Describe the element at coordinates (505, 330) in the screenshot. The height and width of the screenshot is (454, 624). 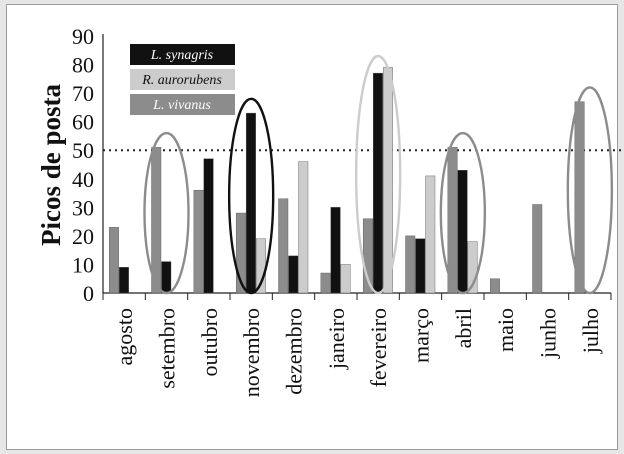
I see `x-tick-label: maio` at that location.